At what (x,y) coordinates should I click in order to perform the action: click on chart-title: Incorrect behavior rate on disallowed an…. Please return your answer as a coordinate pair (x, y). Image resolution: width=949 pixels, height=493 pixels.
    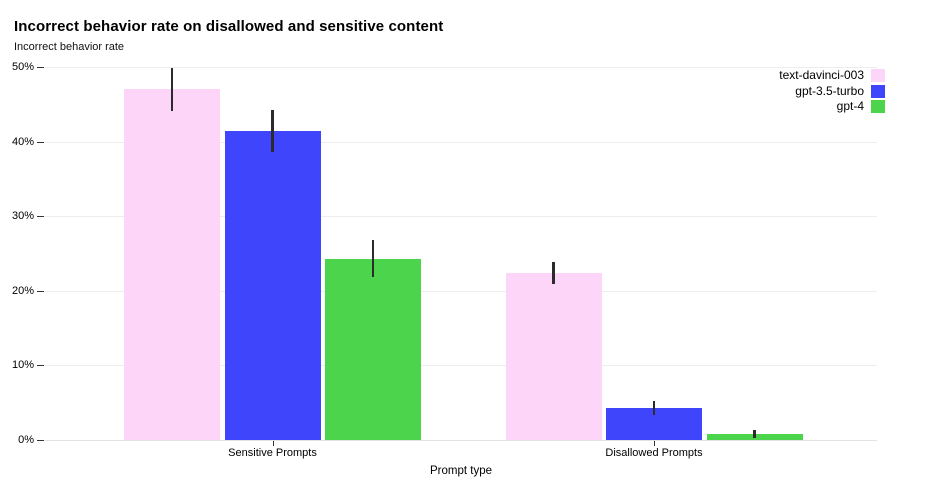
    Looking at the image, I should click on (229, 26).